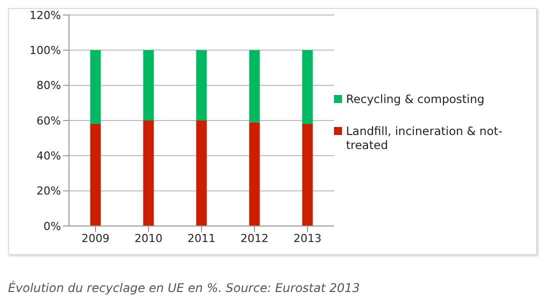  I want to click on y-tick-label: 20%, so click(48, 191).